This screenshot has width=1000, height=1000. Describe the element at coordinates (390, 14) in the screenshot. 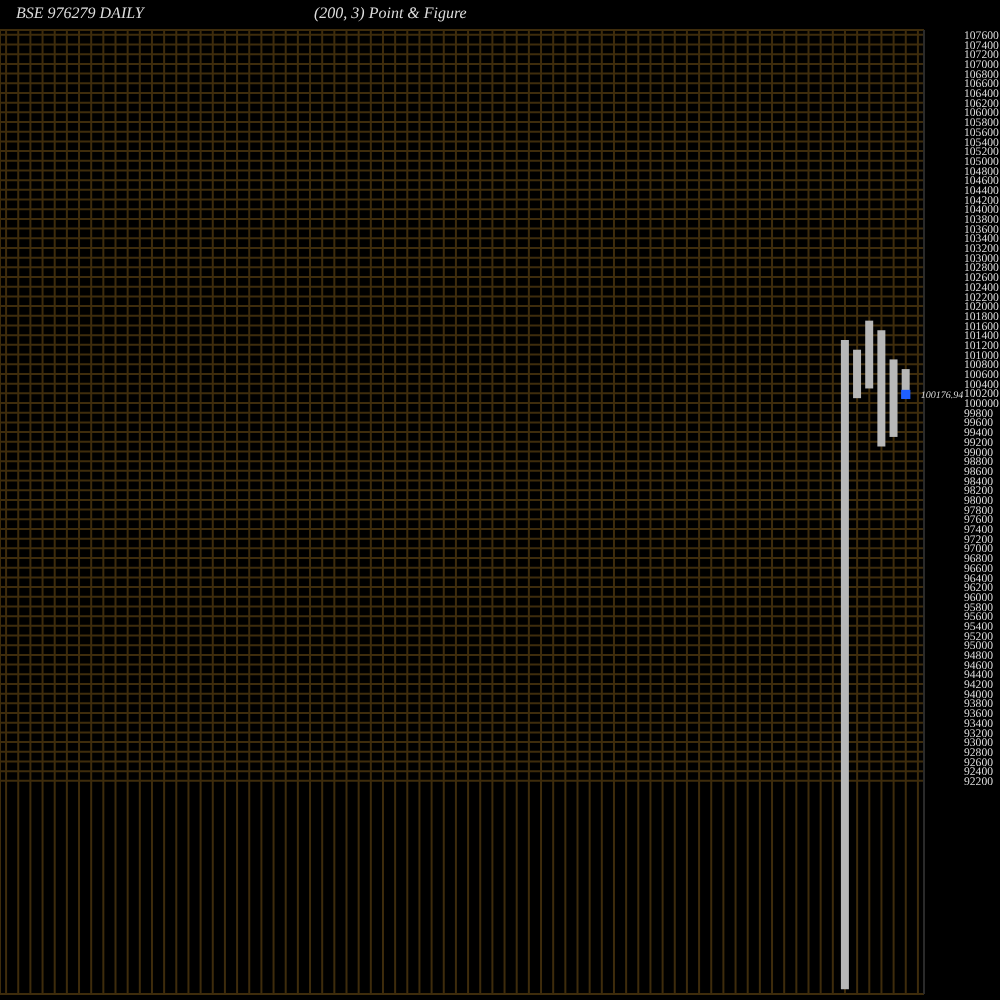

I see `chart-subtitle: (200, 3) Point & Figure` at that location.